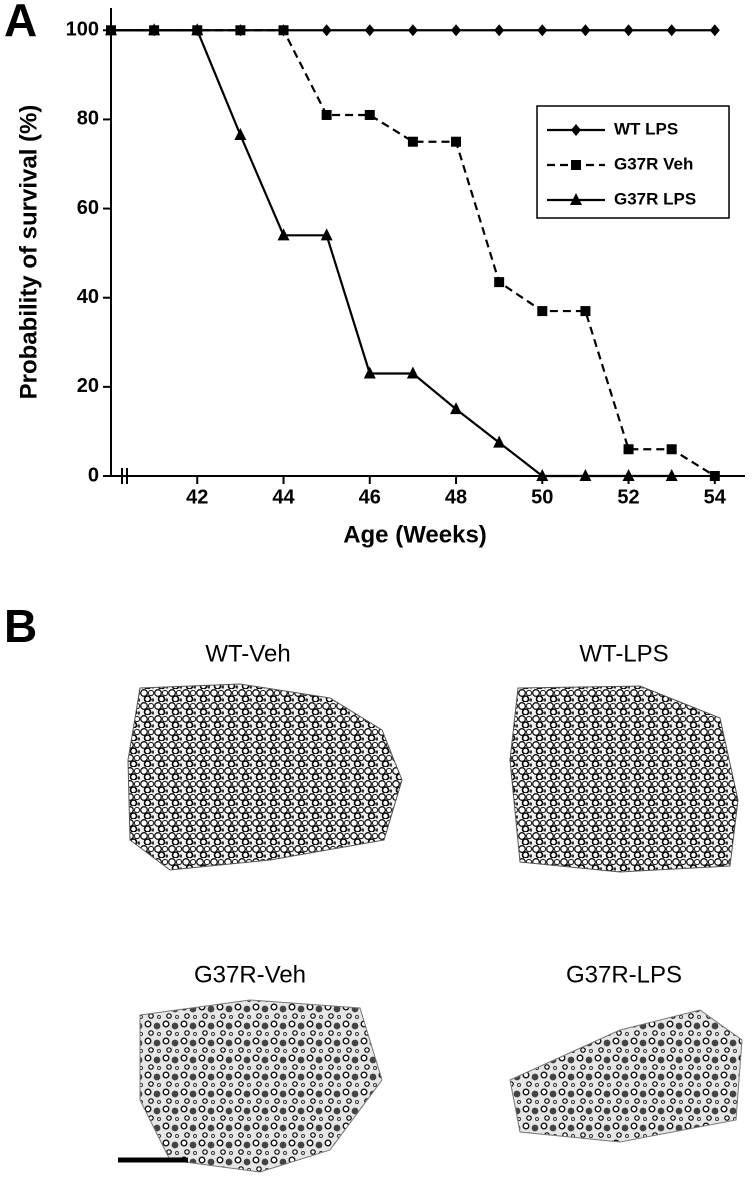 The width and height of the screenshot is (756, 1200). I want to click on image-caption: G37R-Veh, so click(250, 974).